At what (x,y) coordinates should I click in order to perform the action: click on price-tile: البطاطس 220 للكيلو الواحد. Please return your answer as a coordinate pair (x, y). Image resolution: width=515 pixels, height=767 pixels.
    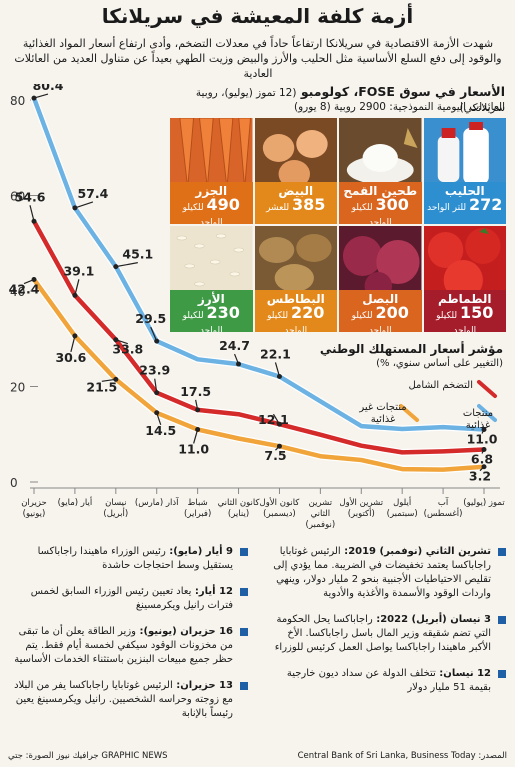
    Looking at the image, I should click on (295, 279).